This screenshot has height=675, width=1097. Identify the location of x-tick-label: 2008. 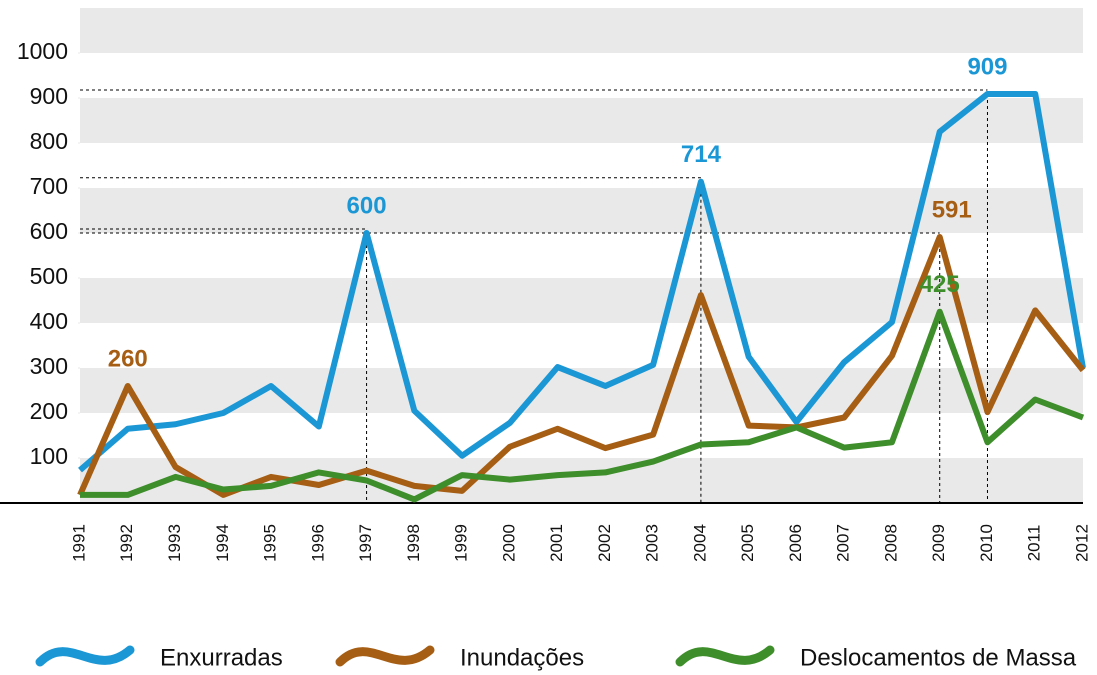
(890, 543).